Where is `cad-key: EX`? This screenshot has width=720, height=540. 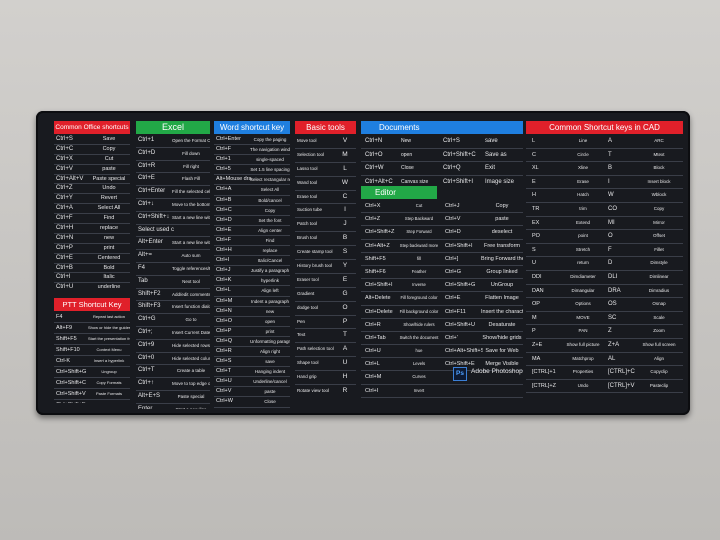
cad-key: EX is located at coordinates (536, 222).